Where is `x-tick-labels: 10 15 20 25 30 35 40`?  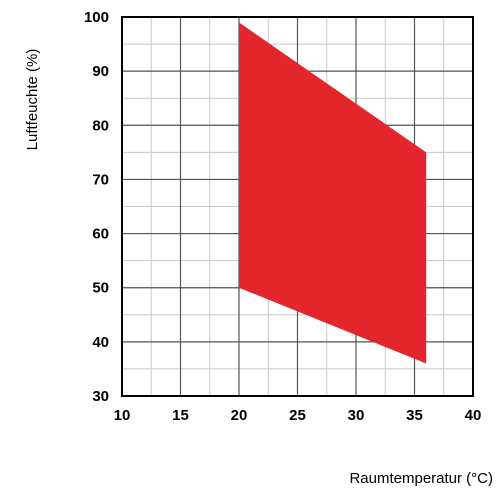 x-tick-labels: 10 15 20 25 30 35 40 is located at coordinates (298, 415).